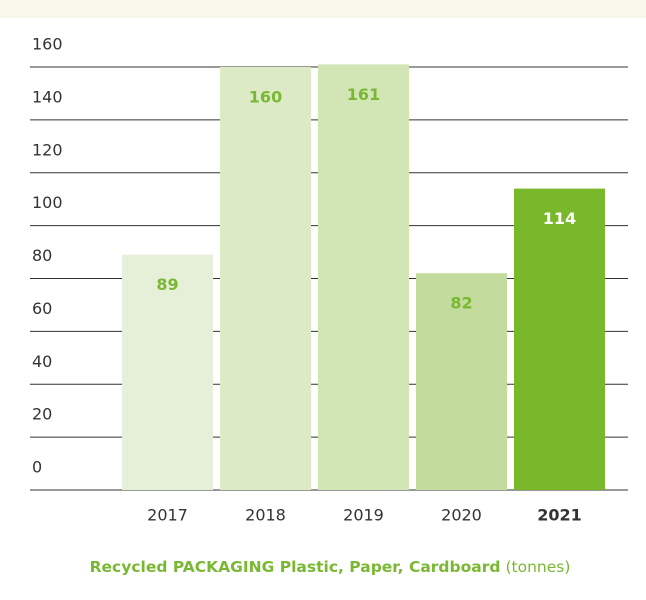 The width and height of the screenshot is (646, 600). What do you see at coordinates (363, 94) in the screenshot?
I see `value-label: 161` at bounding box center [363, 94].